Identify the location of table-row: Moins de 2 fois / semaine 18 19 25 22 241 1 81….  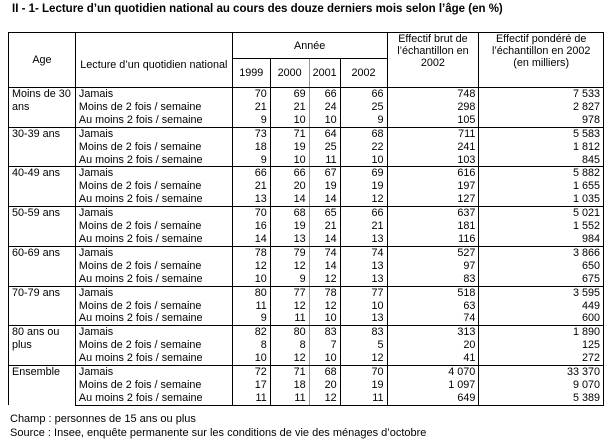
(306, 147).